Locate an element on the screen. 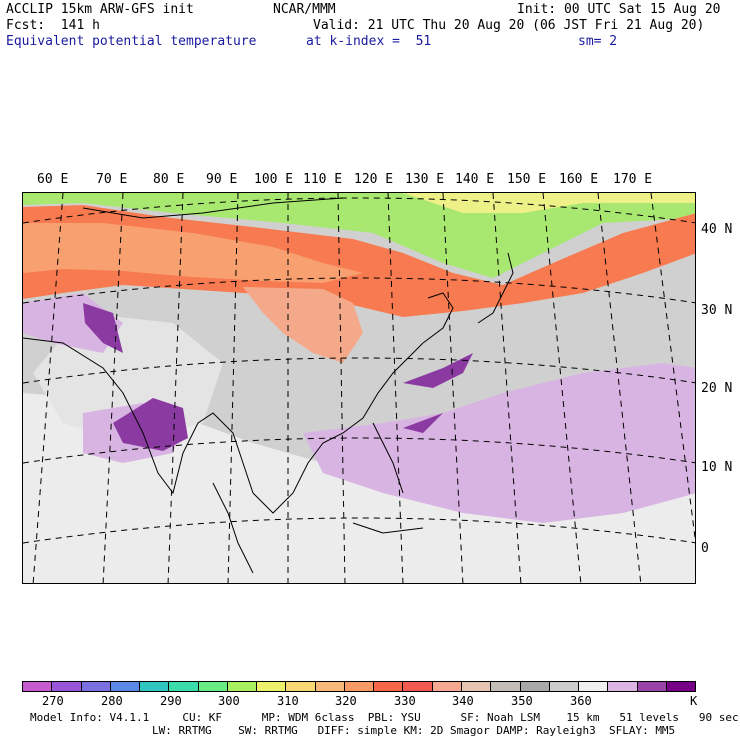 The image size is (740, 740). field-name: Equivalent potential temperature is located at coordinates (131, 41).